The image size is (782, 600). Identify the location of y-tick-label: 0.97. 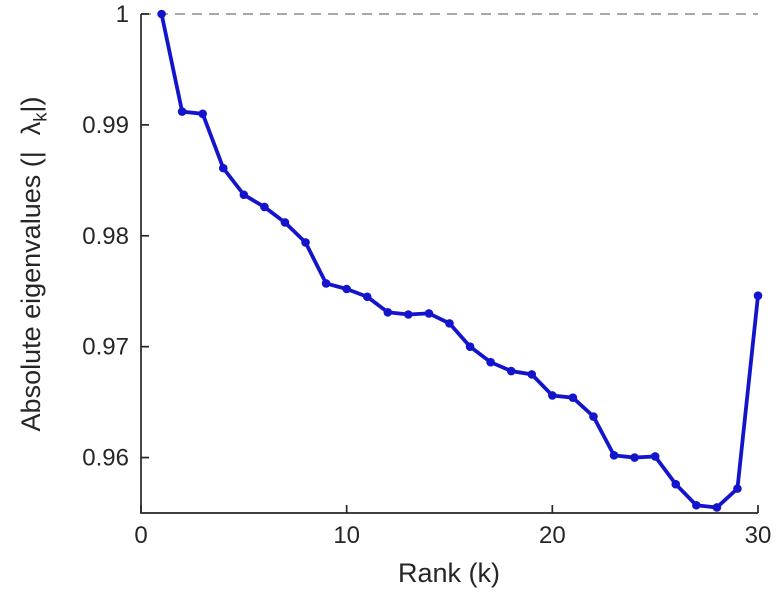
(105, 347).